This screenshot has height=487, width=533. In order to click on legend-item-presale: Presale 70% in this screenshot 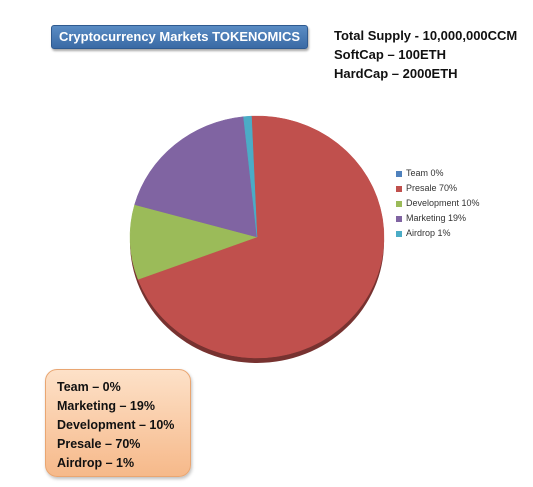, I will do `click(438, 188)`.